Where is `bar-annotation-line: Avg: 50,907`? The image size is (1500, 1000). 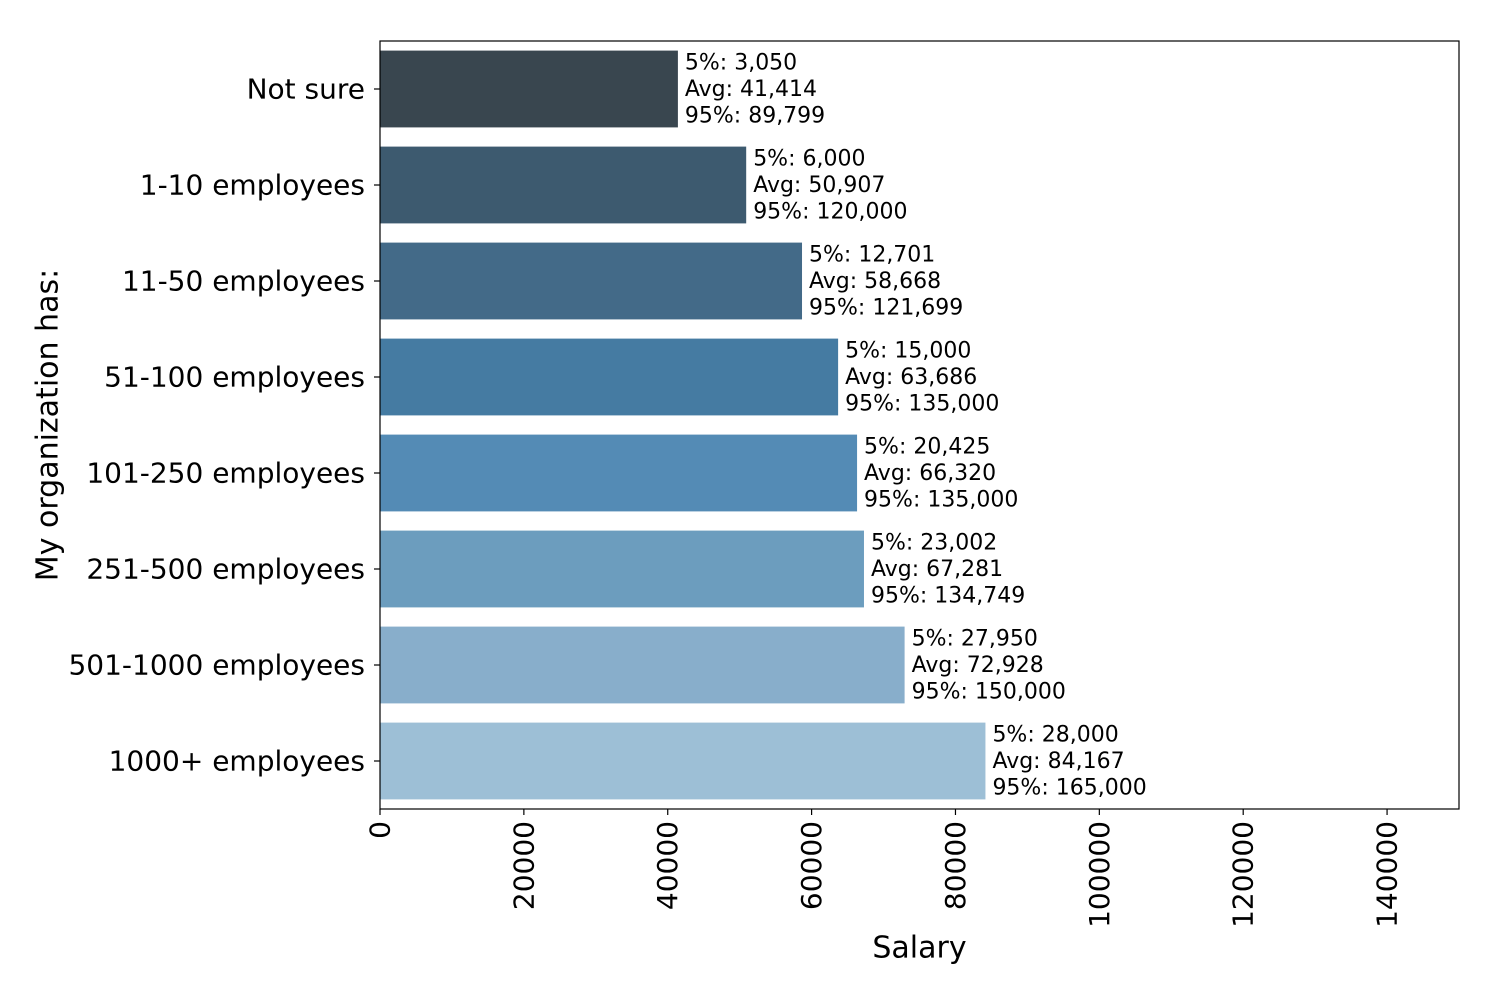
bar-annotation-line: Avg: 50,907 is located at coordinates (819, 185).